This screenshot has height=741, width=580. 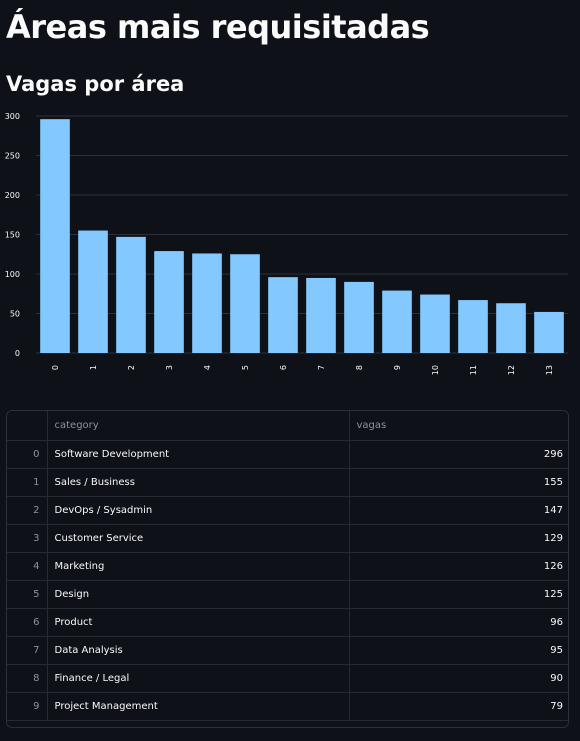 I want to click on row-category: Product, so click(x=198, y=622).